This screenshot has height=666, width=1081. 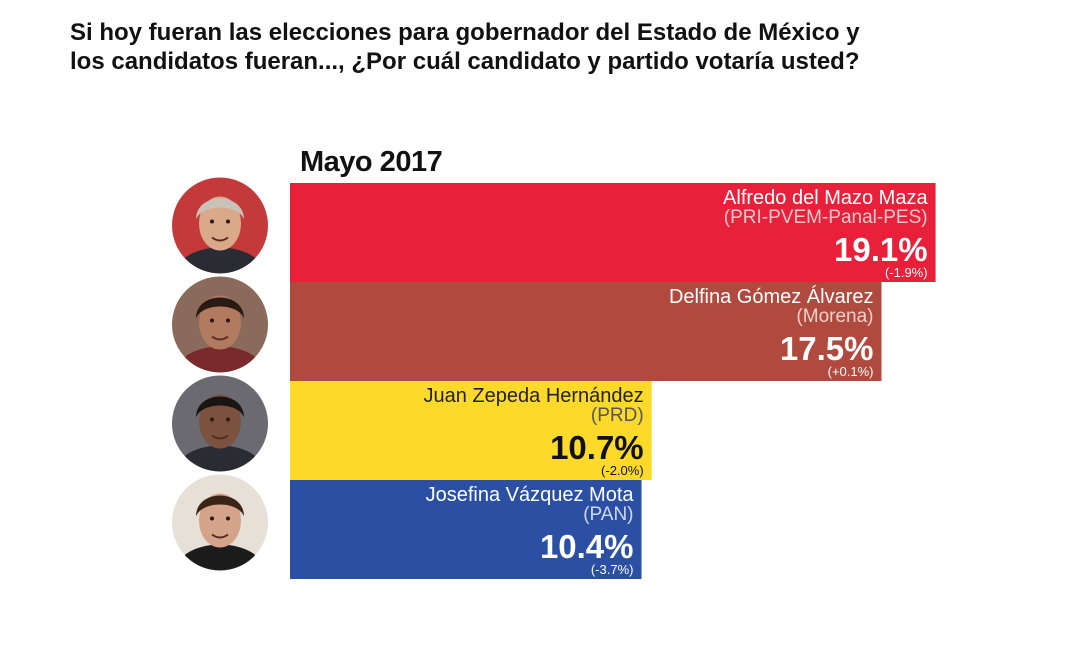 What do you see at coordinates (834, 316) in the screenshot?
I see `party-label: (Morena)` at bounding box center [834, 316].